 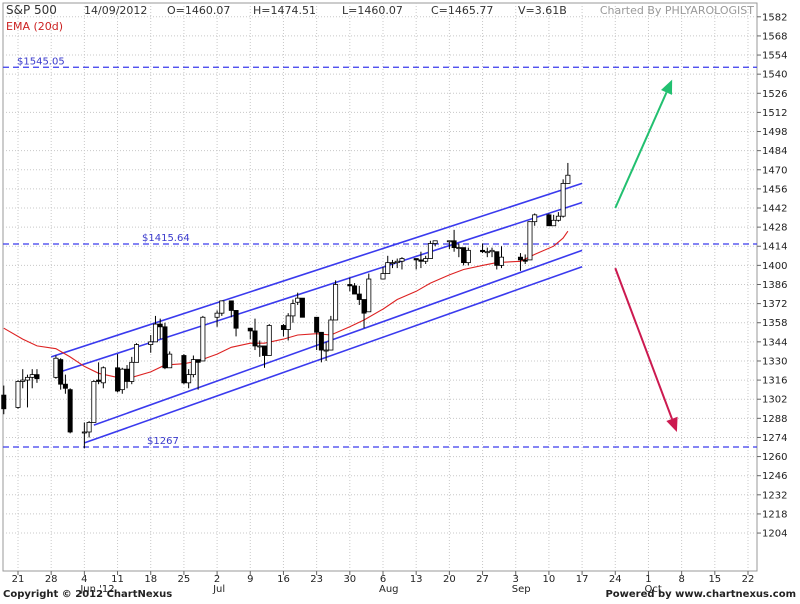 What do you see at coordinates (198, 10) in the screenshot?
I see `open-label: O=1460.07` at bounding box center [198, 10].